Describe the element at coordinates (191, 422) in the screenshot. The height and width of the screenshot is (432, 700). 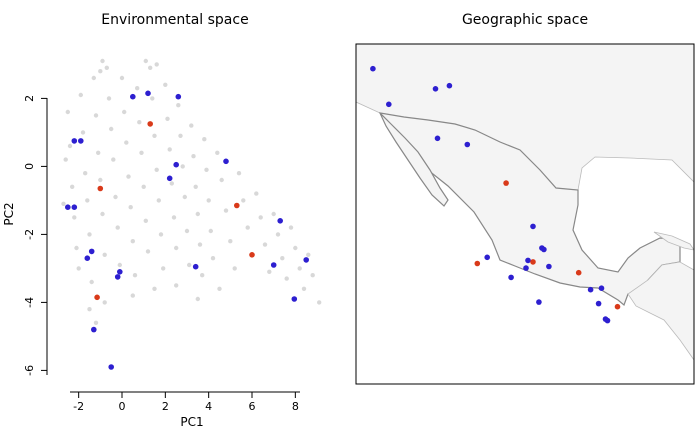
I see `x-axis-label: PC1` at that location.